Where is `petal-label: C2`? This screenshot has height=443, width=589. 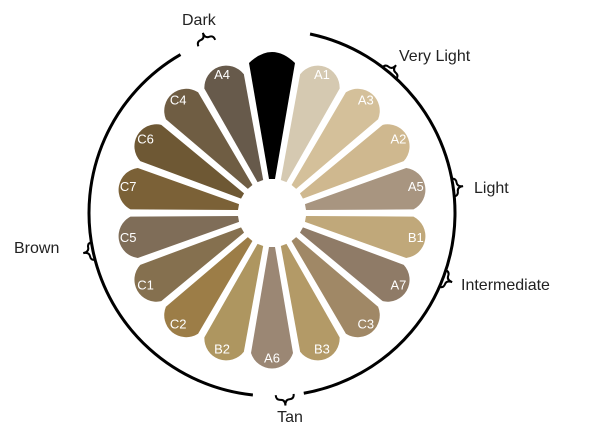 petal-label: C2 is located at coordinates (178, 323).